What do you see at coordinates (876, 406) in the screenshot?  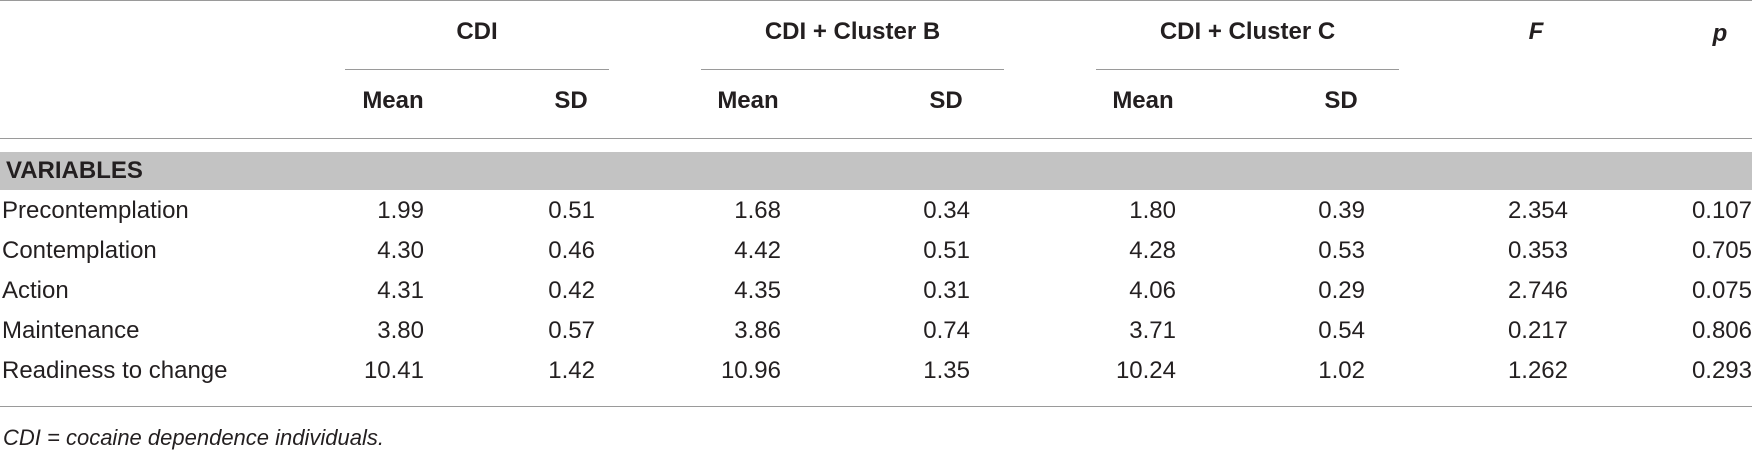 I see `table-bottom-rule` at bounding box center [876, 406].